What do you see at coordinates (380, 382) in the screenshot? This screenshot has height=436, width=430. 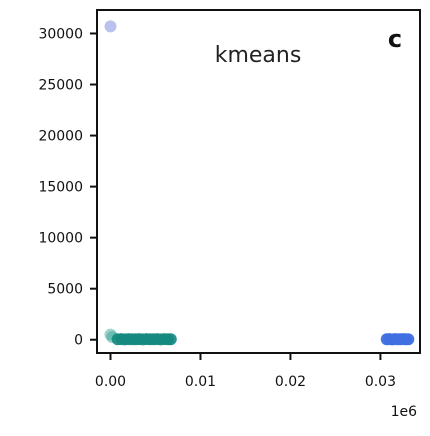 I see `x-tick-label: 0.03` at bounding box center [380, 382].